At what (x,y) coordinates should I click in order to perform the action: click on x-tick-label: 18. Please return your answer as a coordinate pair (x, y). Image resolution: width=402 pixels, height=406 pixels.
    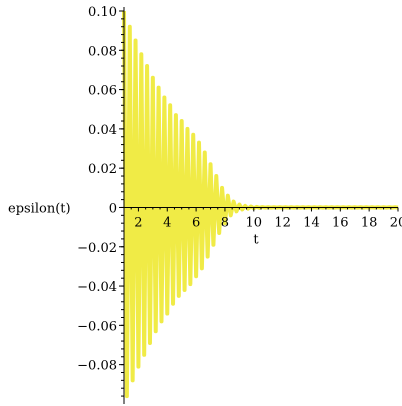
    Looking at the image, I should click on (369, 222).